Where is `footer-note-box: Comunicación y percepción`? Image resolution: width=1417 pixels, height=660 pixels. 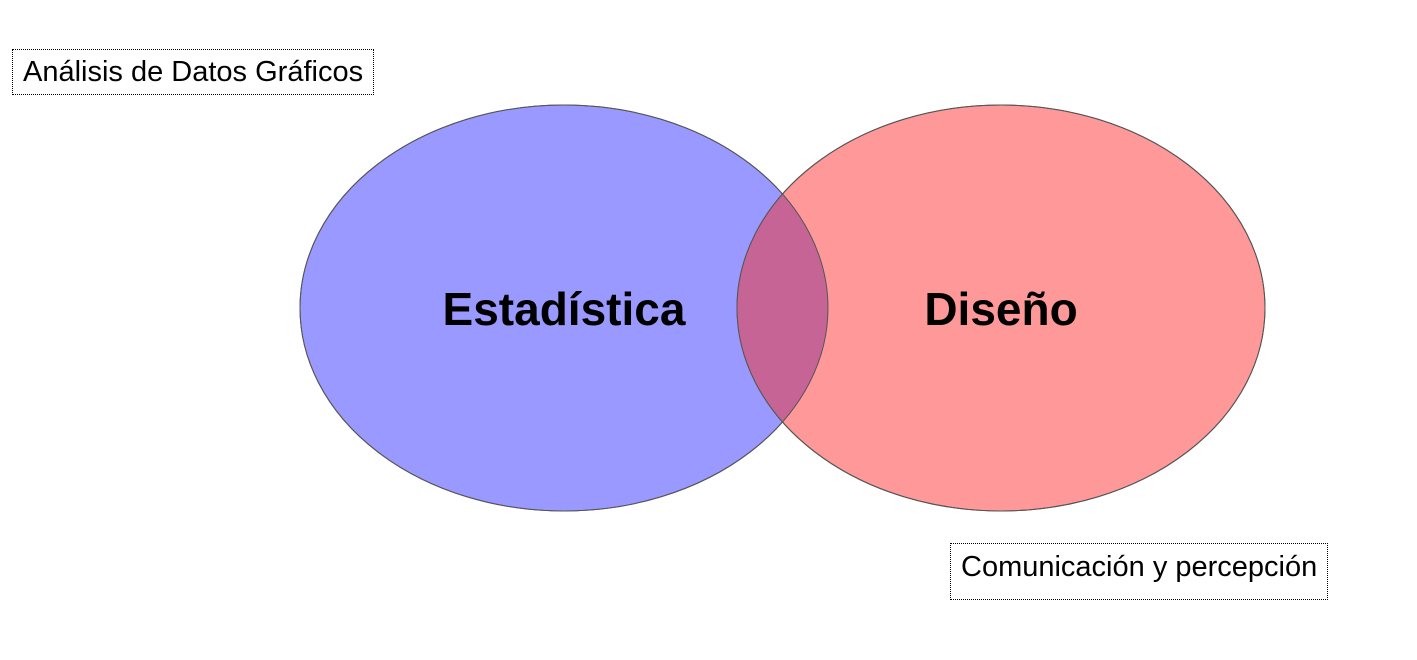
footer-note-box: Comunicación y percepción is located at coordinates (1139, 571).